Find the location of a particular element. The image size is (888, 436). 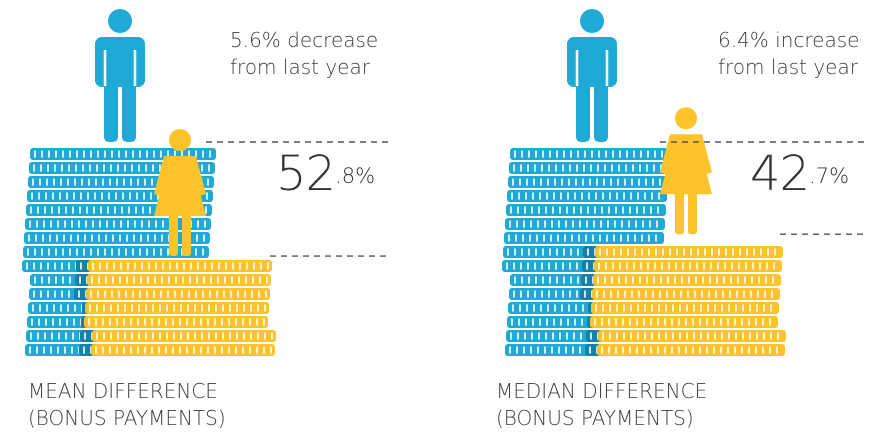

mean-change-line-2: from last year is located at coordinates (300, 67).